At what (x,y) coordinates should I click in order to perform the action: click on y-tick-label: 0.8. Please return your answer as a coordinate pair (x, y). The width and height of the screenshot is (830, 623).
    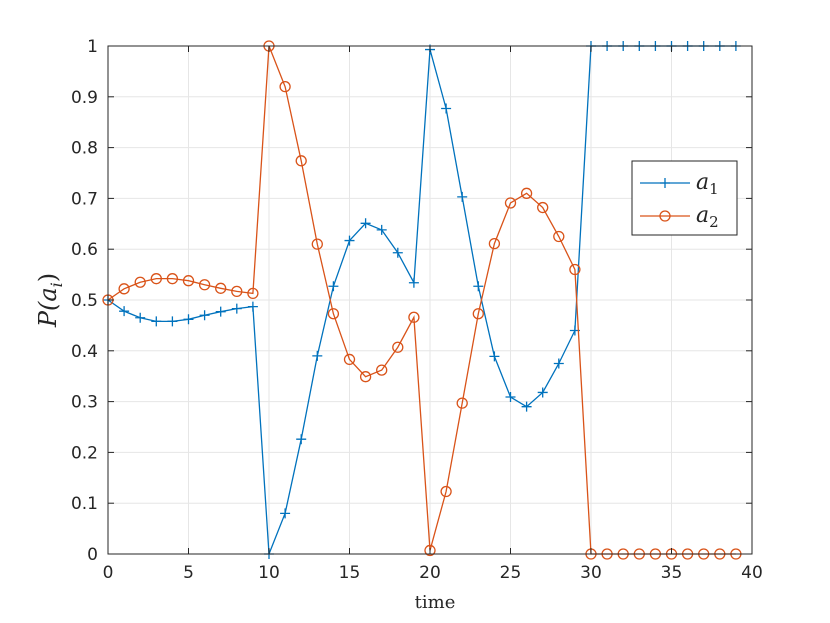
    Looking at the image, I should click on (84, 149).